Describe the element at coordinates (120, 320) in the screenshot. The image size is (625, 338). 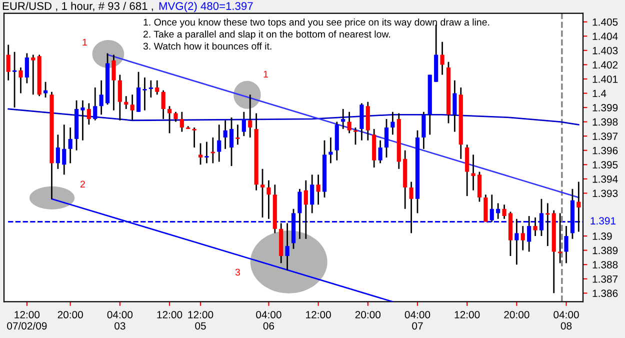
I see `x-tick-label: 04:00 03` at that location.